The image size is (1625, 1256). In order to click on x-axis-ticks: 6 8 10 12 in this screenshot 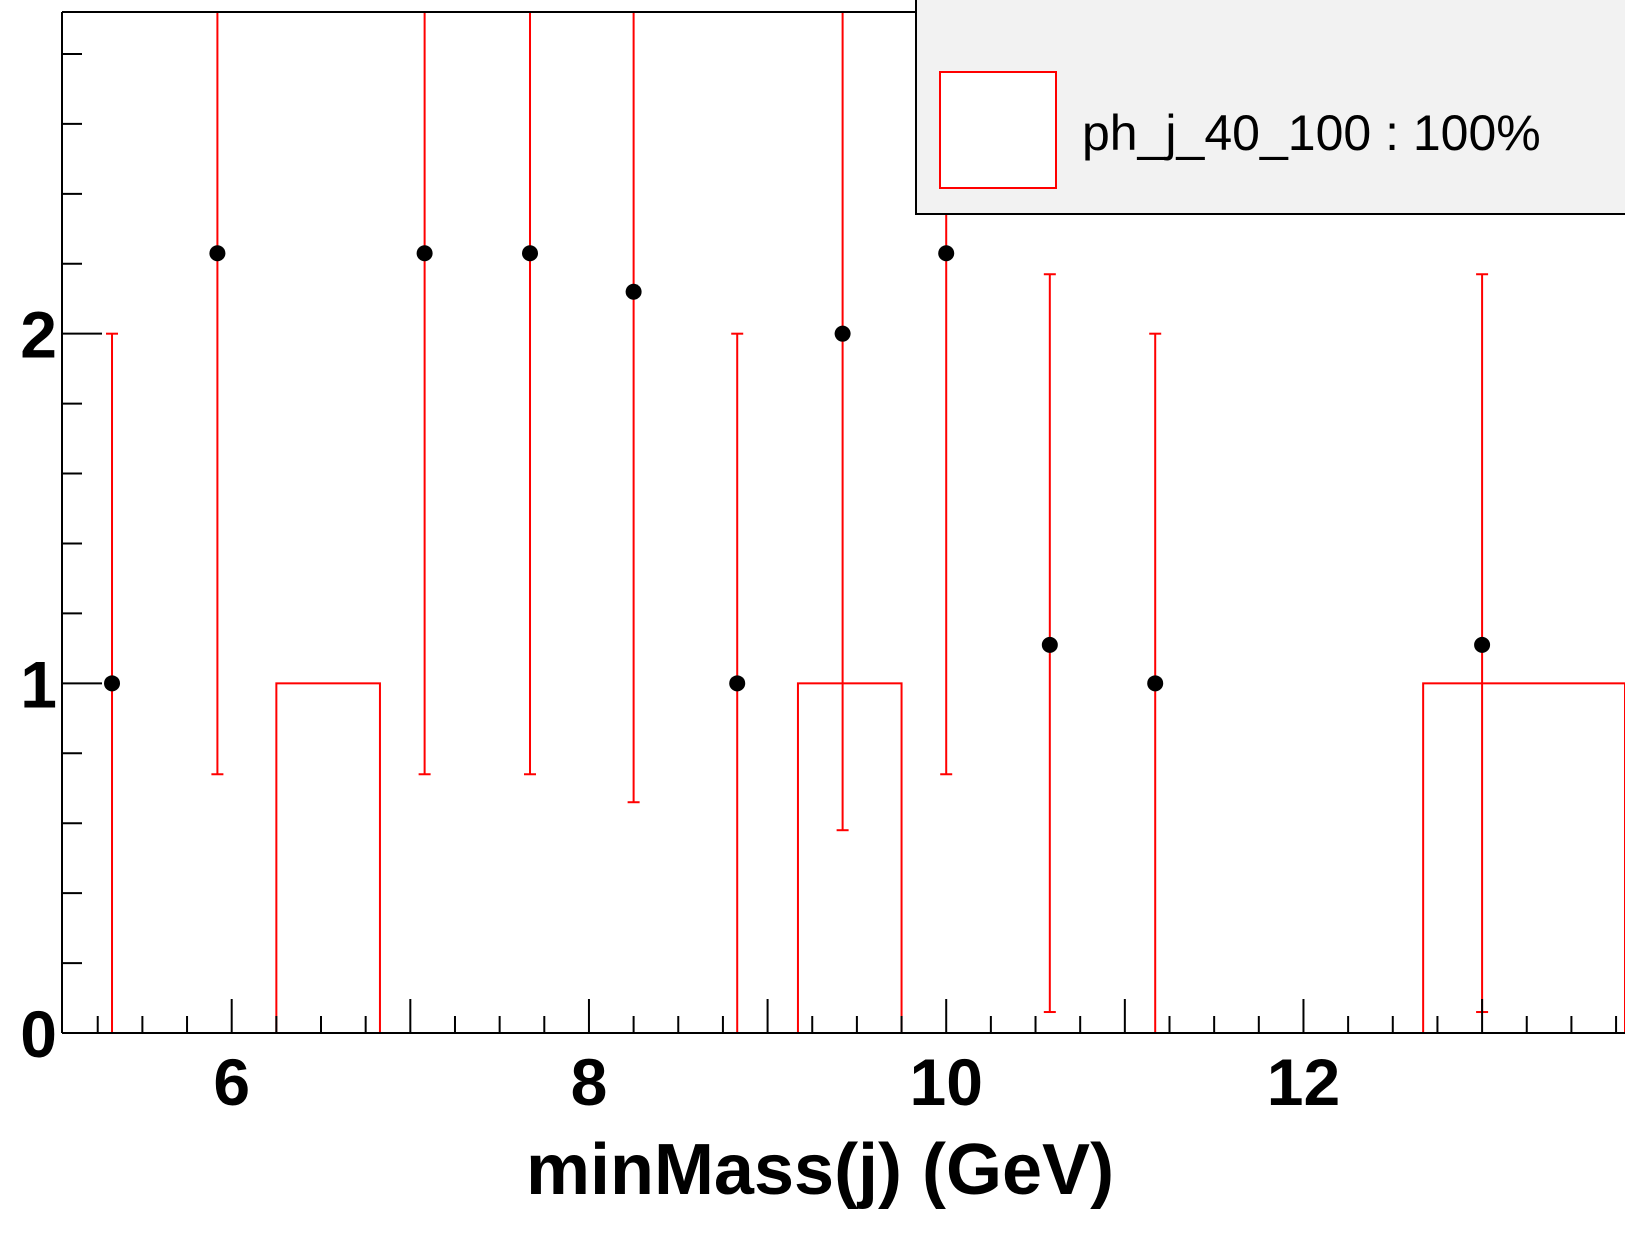, I will do `click(857, 1059)`.